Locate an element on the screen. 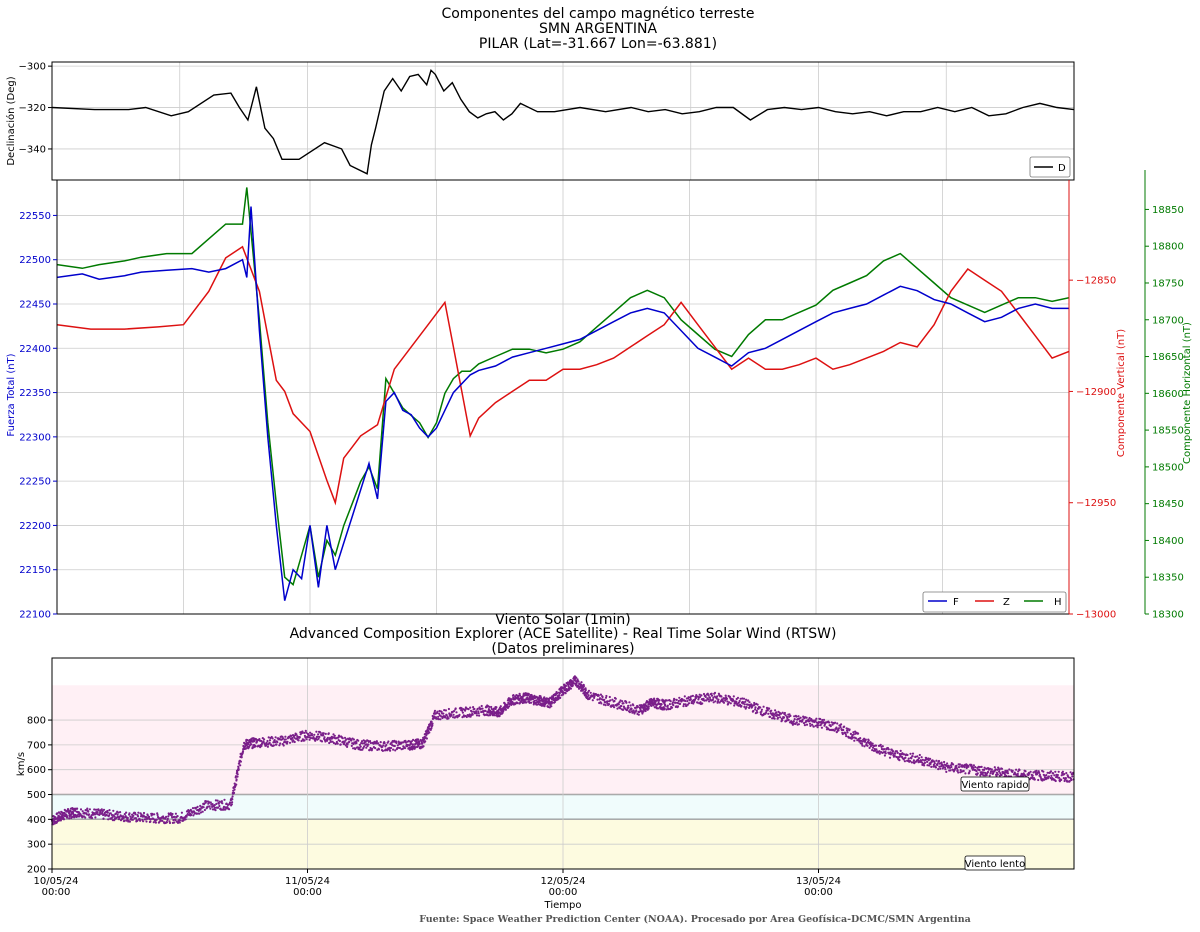 The height and width of the screenshot is (932, 1200). f-tick-label: 22200 is located at coordinates (35, 526).